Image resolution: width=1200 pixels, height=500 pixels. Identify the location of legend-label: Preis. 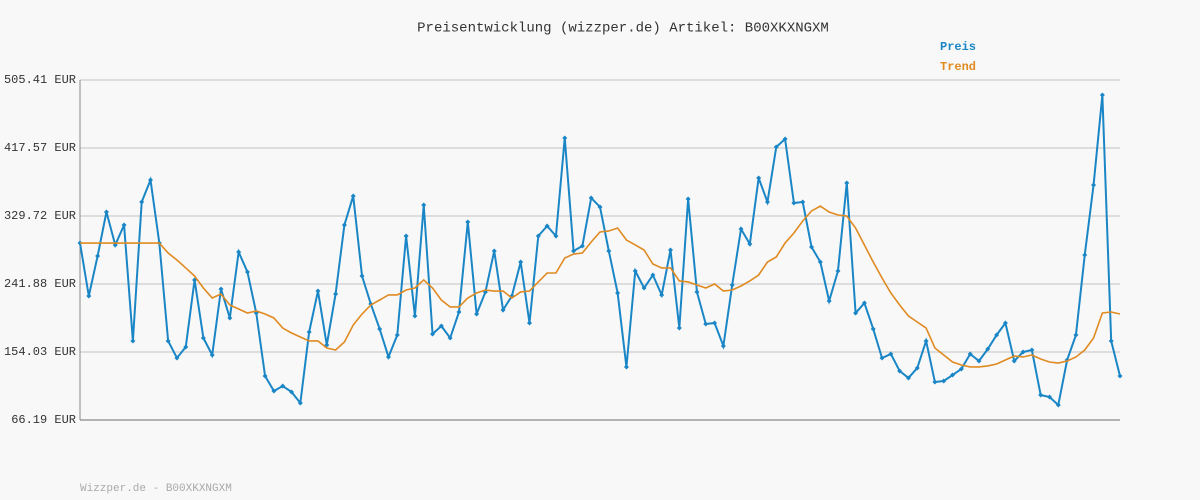
(958, 47).